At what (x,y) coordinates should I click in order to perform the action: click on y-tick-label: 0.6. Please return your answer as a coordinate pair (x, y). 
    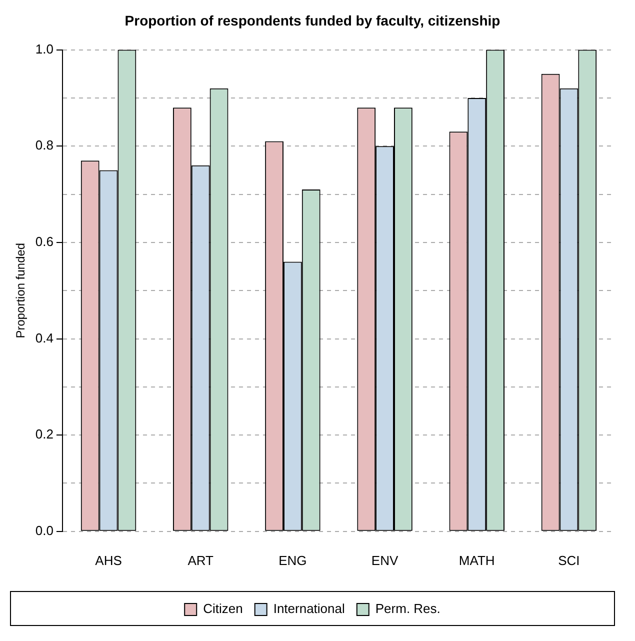
    Looking at the image, I should click on (44, 242).